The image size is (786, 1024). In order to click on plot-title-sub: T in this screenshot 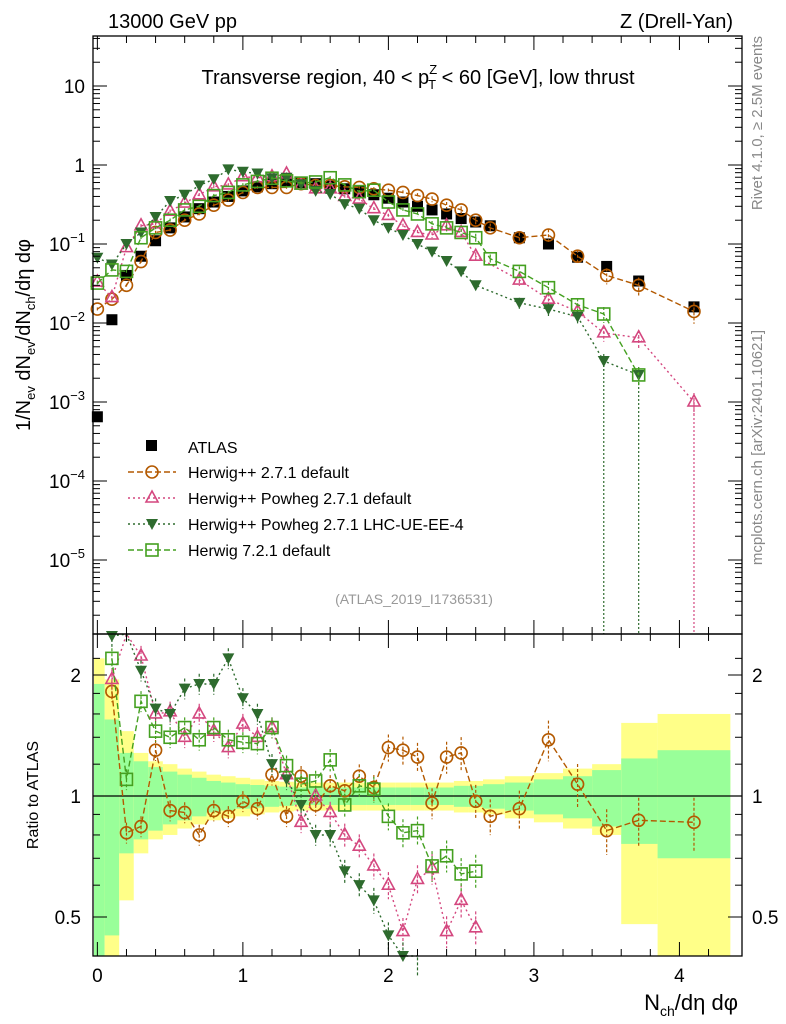, I will do `click(432, 84)`.